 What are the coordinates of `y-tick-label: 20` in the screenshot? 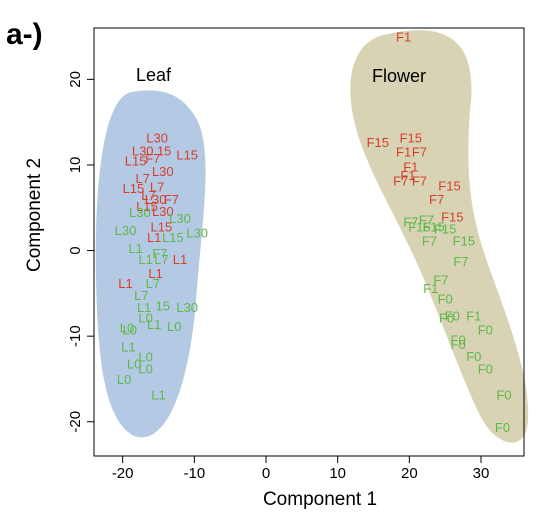 It's located at (75, 79).